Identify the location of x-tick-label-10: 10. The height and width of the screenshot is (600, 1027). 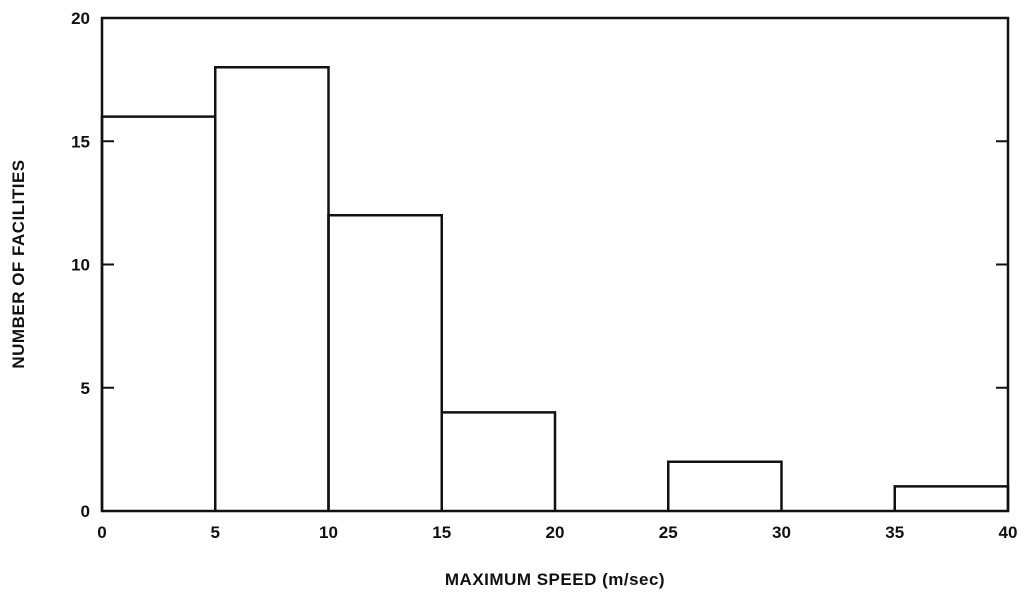
(328, 532).